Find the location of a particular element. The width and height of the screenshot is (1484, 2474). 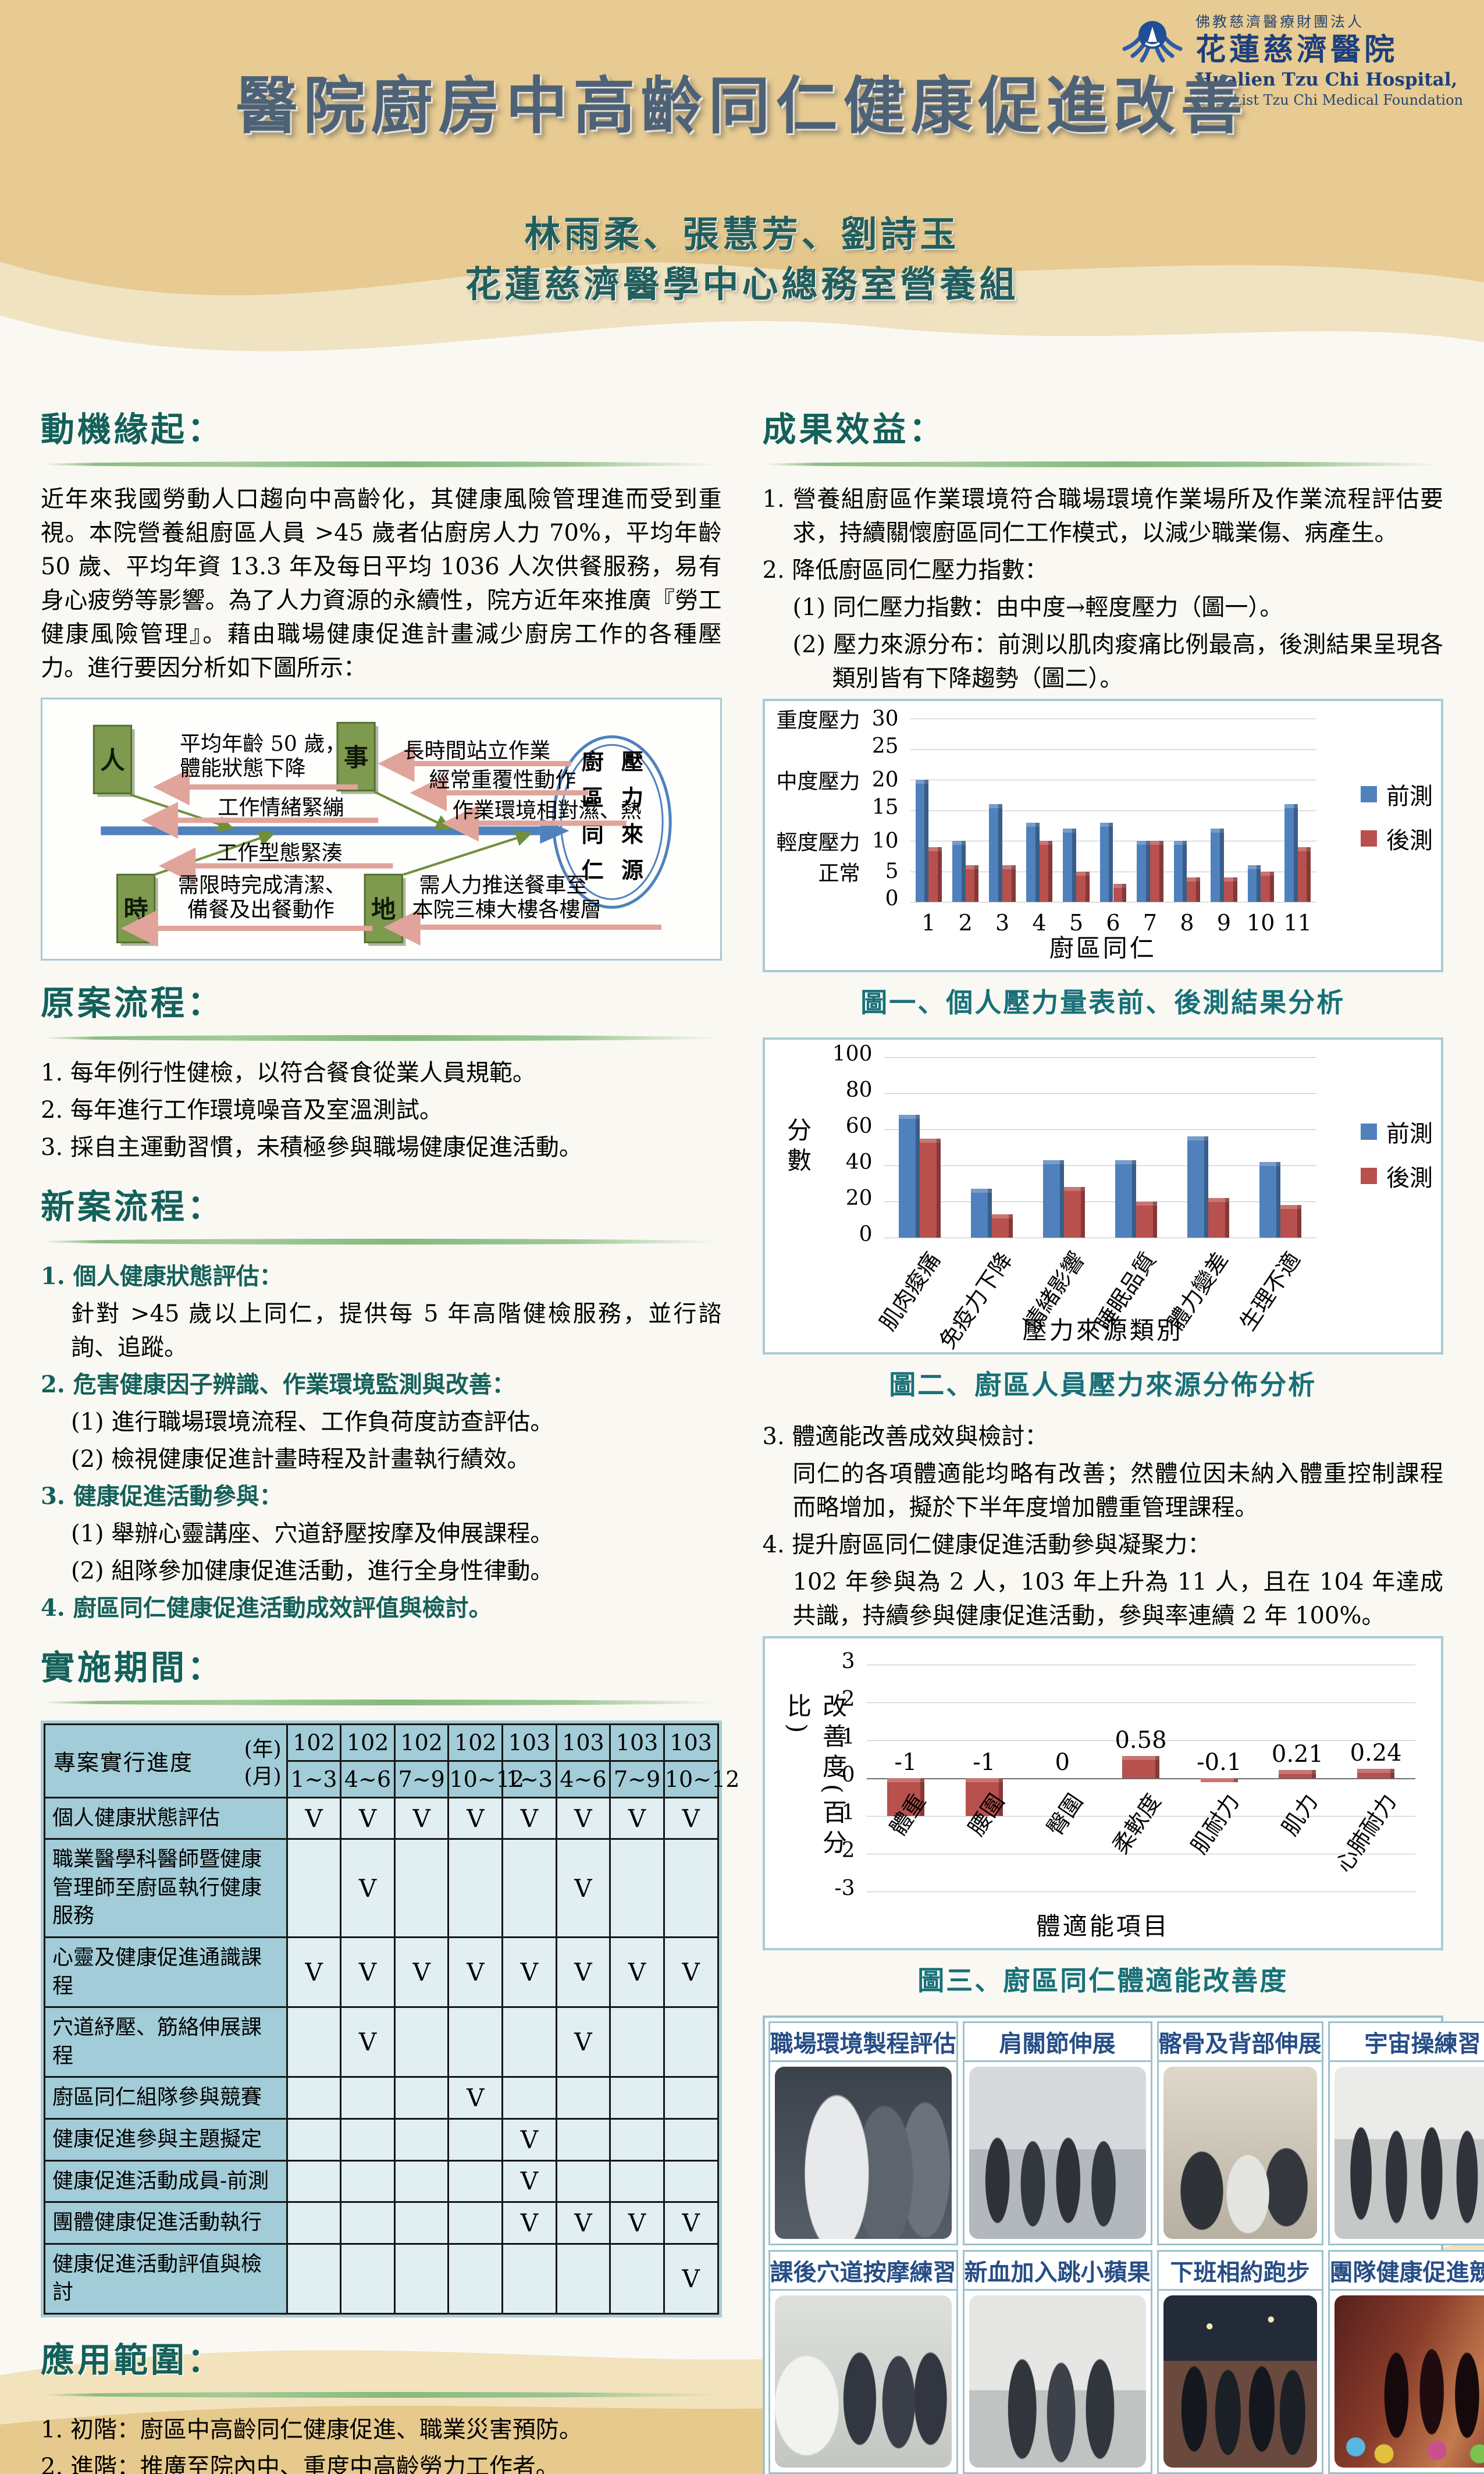

y-tick-number: -3 is located at coordinates (844, 1888).